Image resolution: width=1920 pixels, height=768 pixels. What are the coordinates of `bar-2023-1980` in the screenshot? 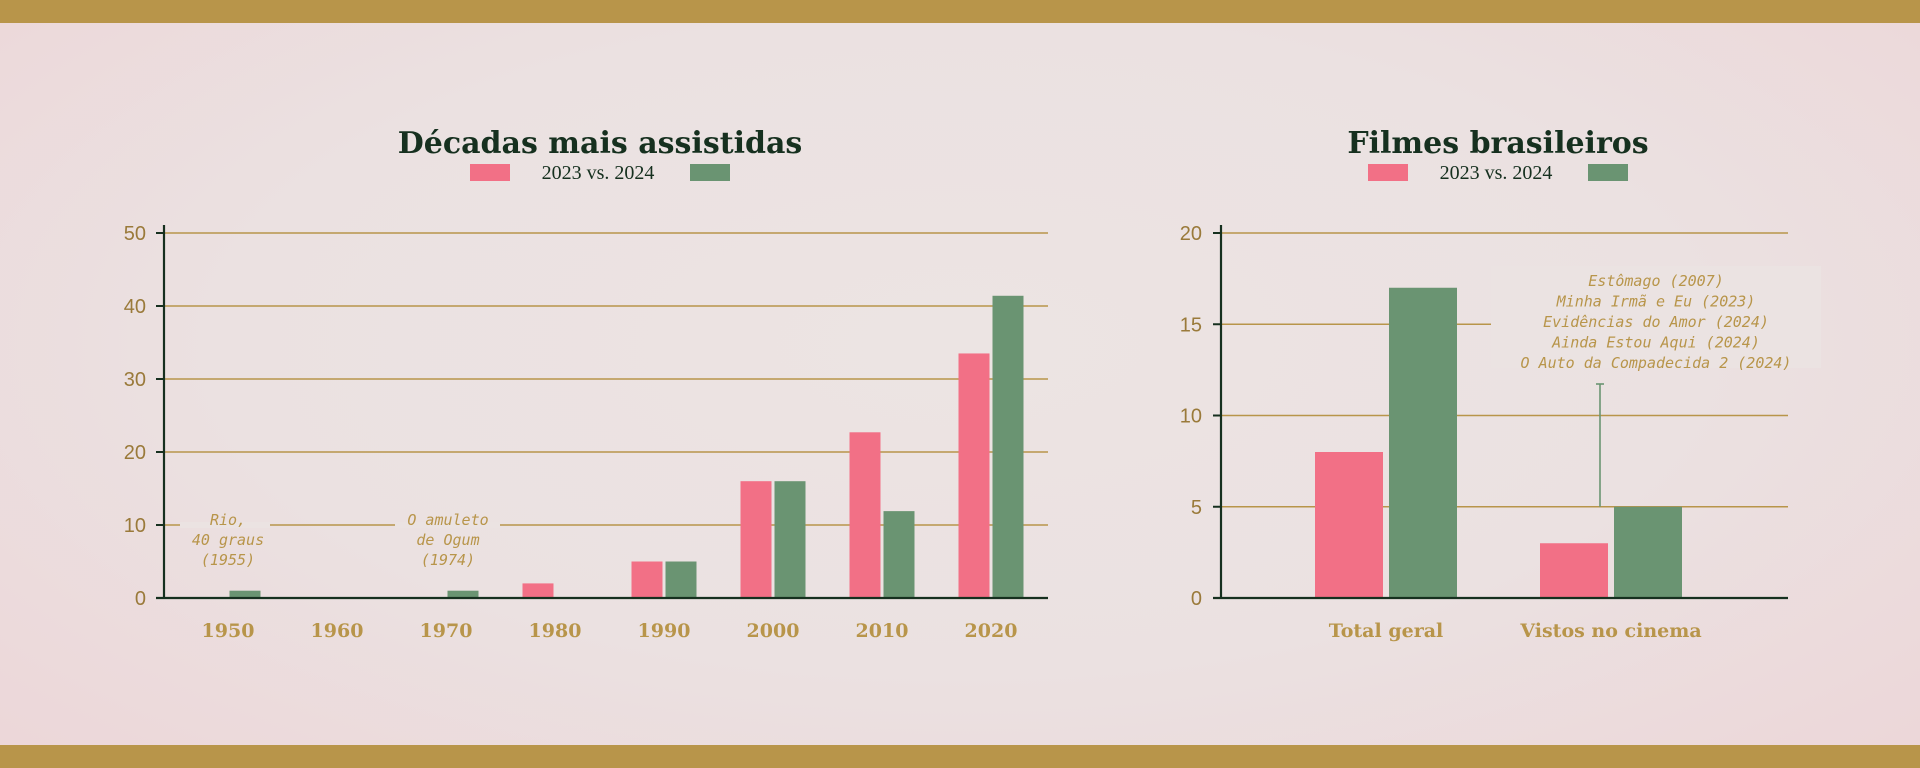 It's located at (538, 590).